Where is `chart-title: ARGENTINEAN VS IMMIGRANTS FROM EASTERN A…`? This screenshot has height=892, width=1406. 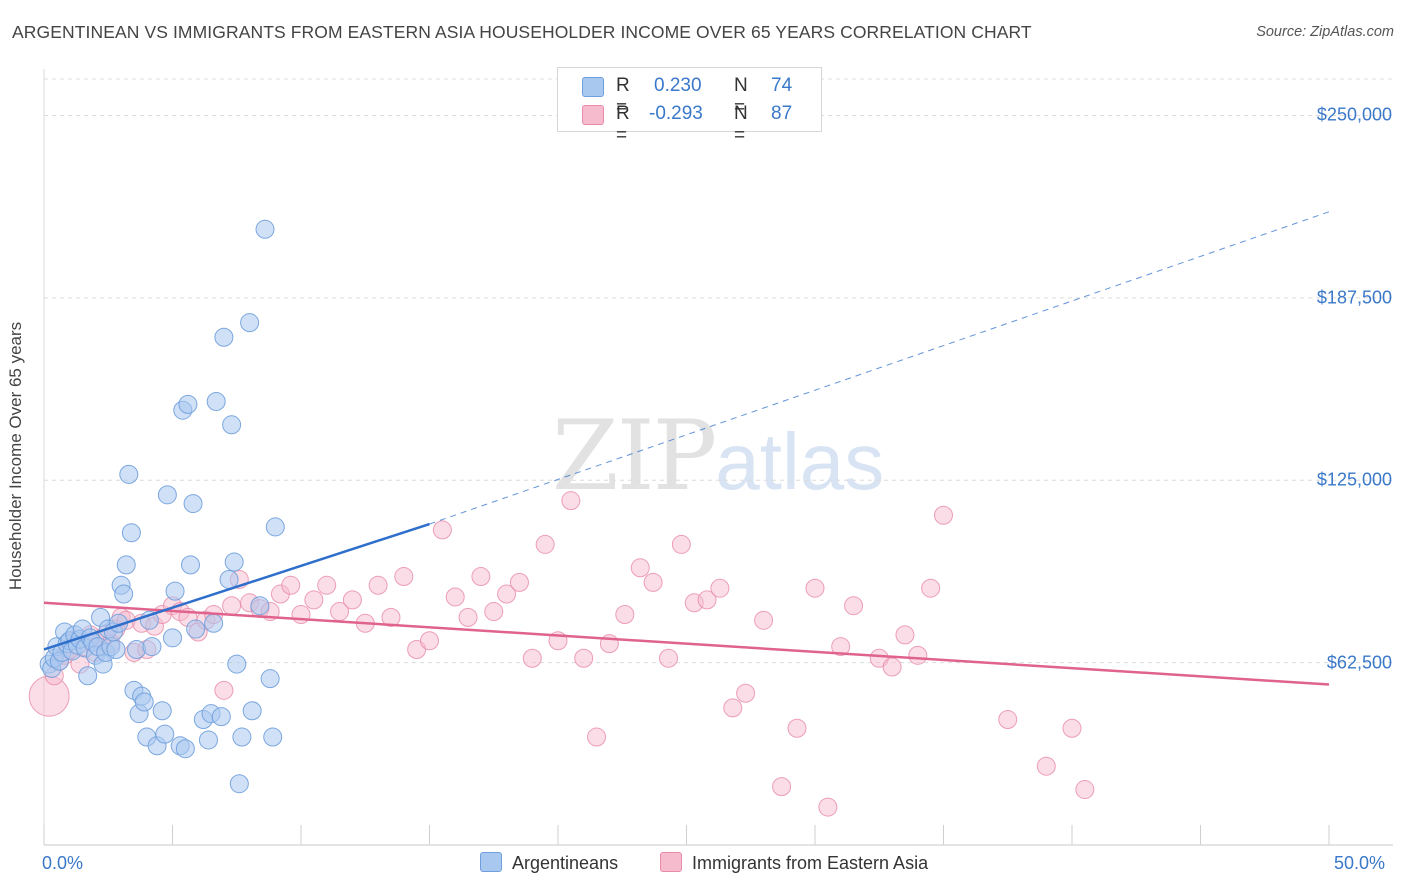 chart-title: ARGENTINEAN VS IMMIGRANTS FROM EASTERN A… is located at coordinates (522, 32).